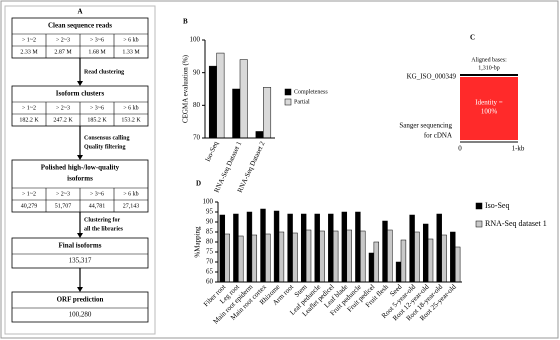  What do you see at coordinates (97, 206) in the screenshot?
I see `bin-value: 44,781` at bounding box center [97, 206].